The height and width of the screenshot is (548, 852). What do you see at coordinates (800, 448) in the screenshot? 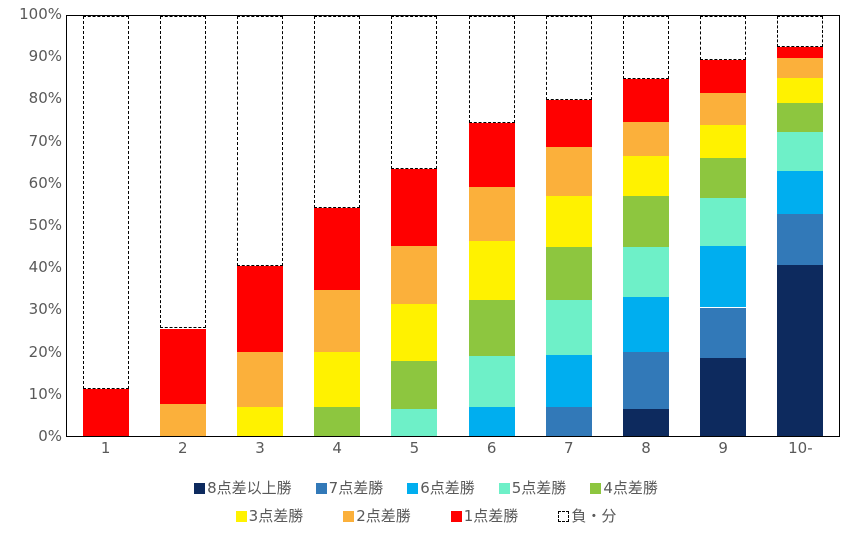
I see `x-axis-tick-label: 10-` at bounding box center [800, 448].